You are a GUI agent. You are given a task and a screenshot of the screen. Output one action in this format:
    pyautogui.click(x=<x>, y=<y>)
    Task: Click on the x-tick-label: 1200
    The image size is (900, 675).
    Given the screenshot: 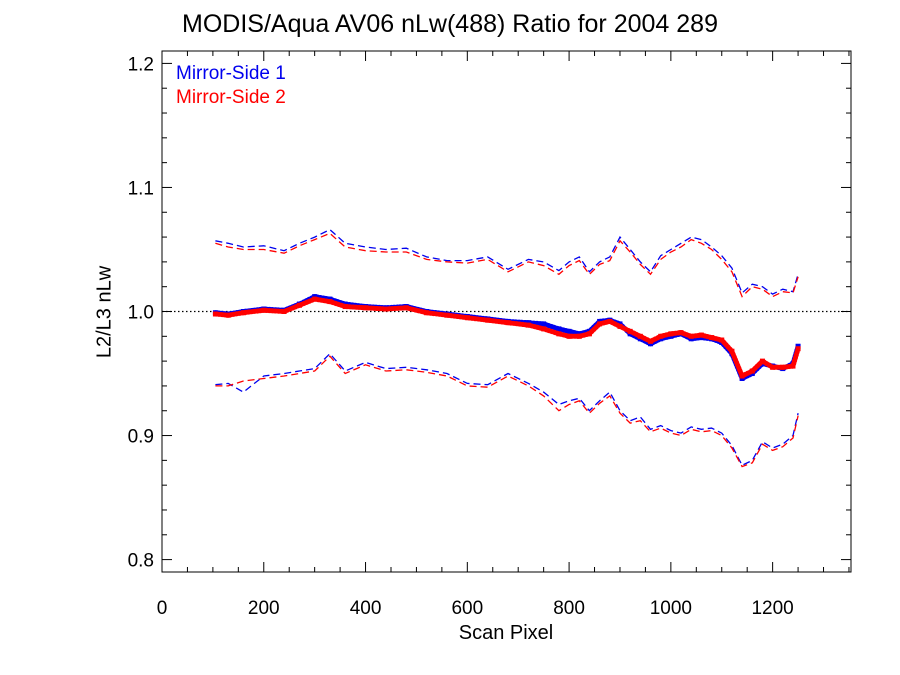 What is the action you would take?
    pyautogui.click(x=772, y=608)
    